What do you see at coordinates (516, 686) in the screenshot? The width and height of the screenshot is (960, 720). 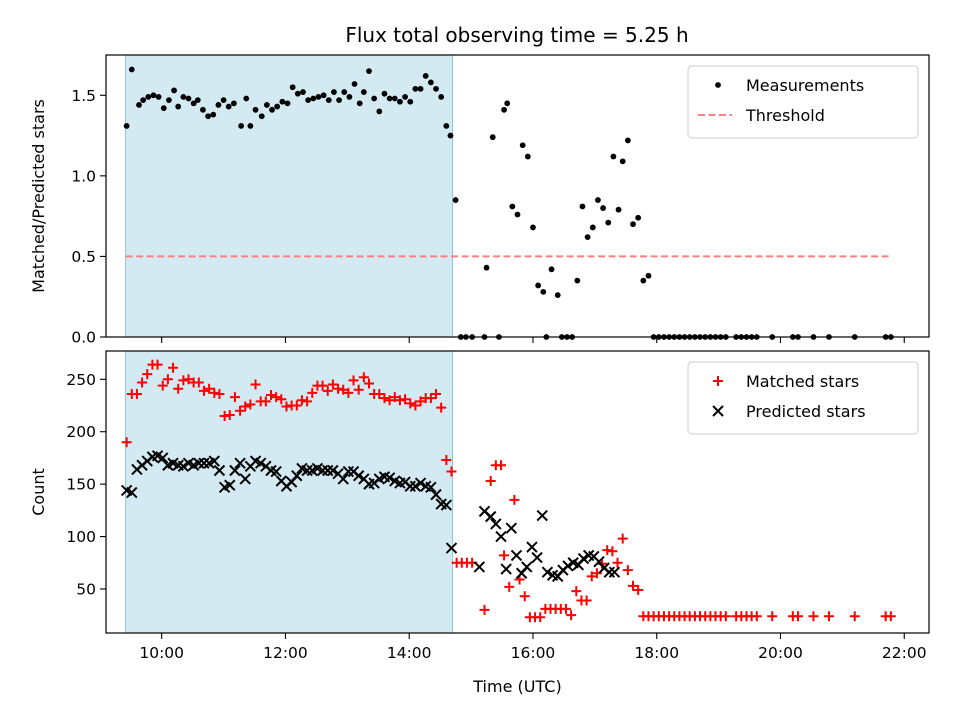 I see `x-axis-label: Time (UTC)` at bounding box center [516, 686].